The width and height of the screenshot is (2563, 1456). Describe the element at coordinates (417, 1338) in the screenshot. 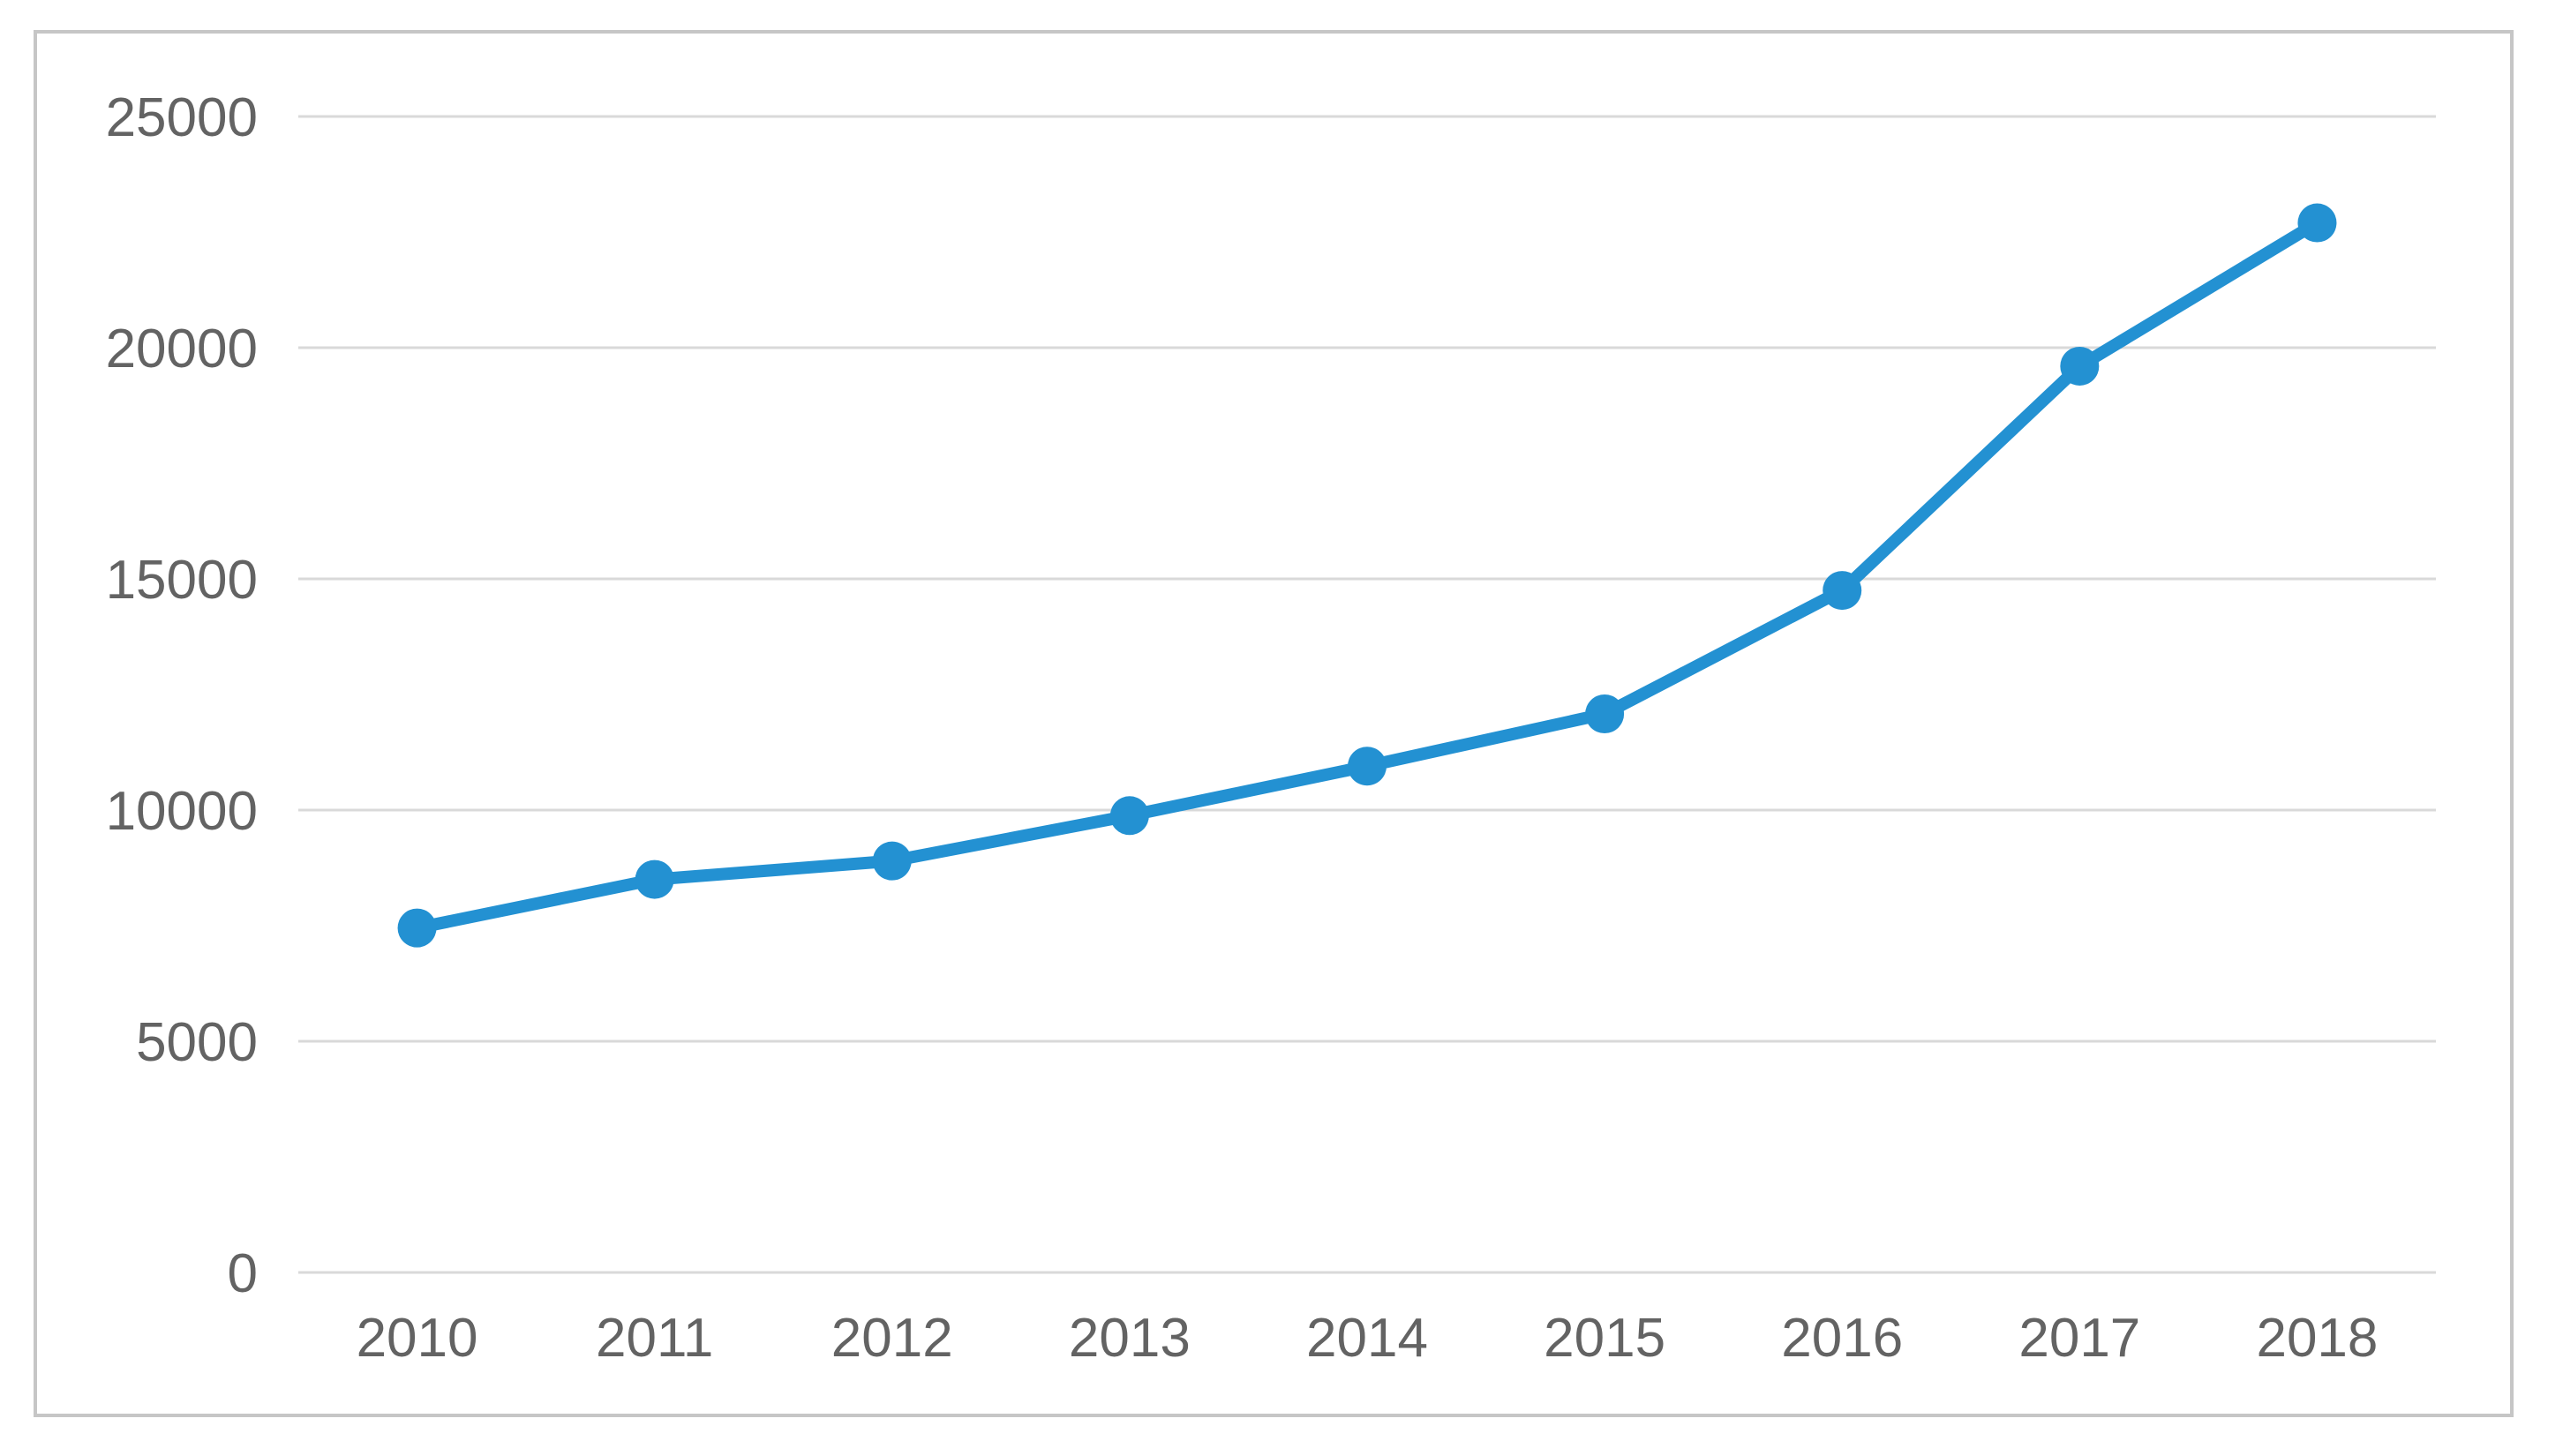

I see `x-axis-tick-label: 2010` at that location.